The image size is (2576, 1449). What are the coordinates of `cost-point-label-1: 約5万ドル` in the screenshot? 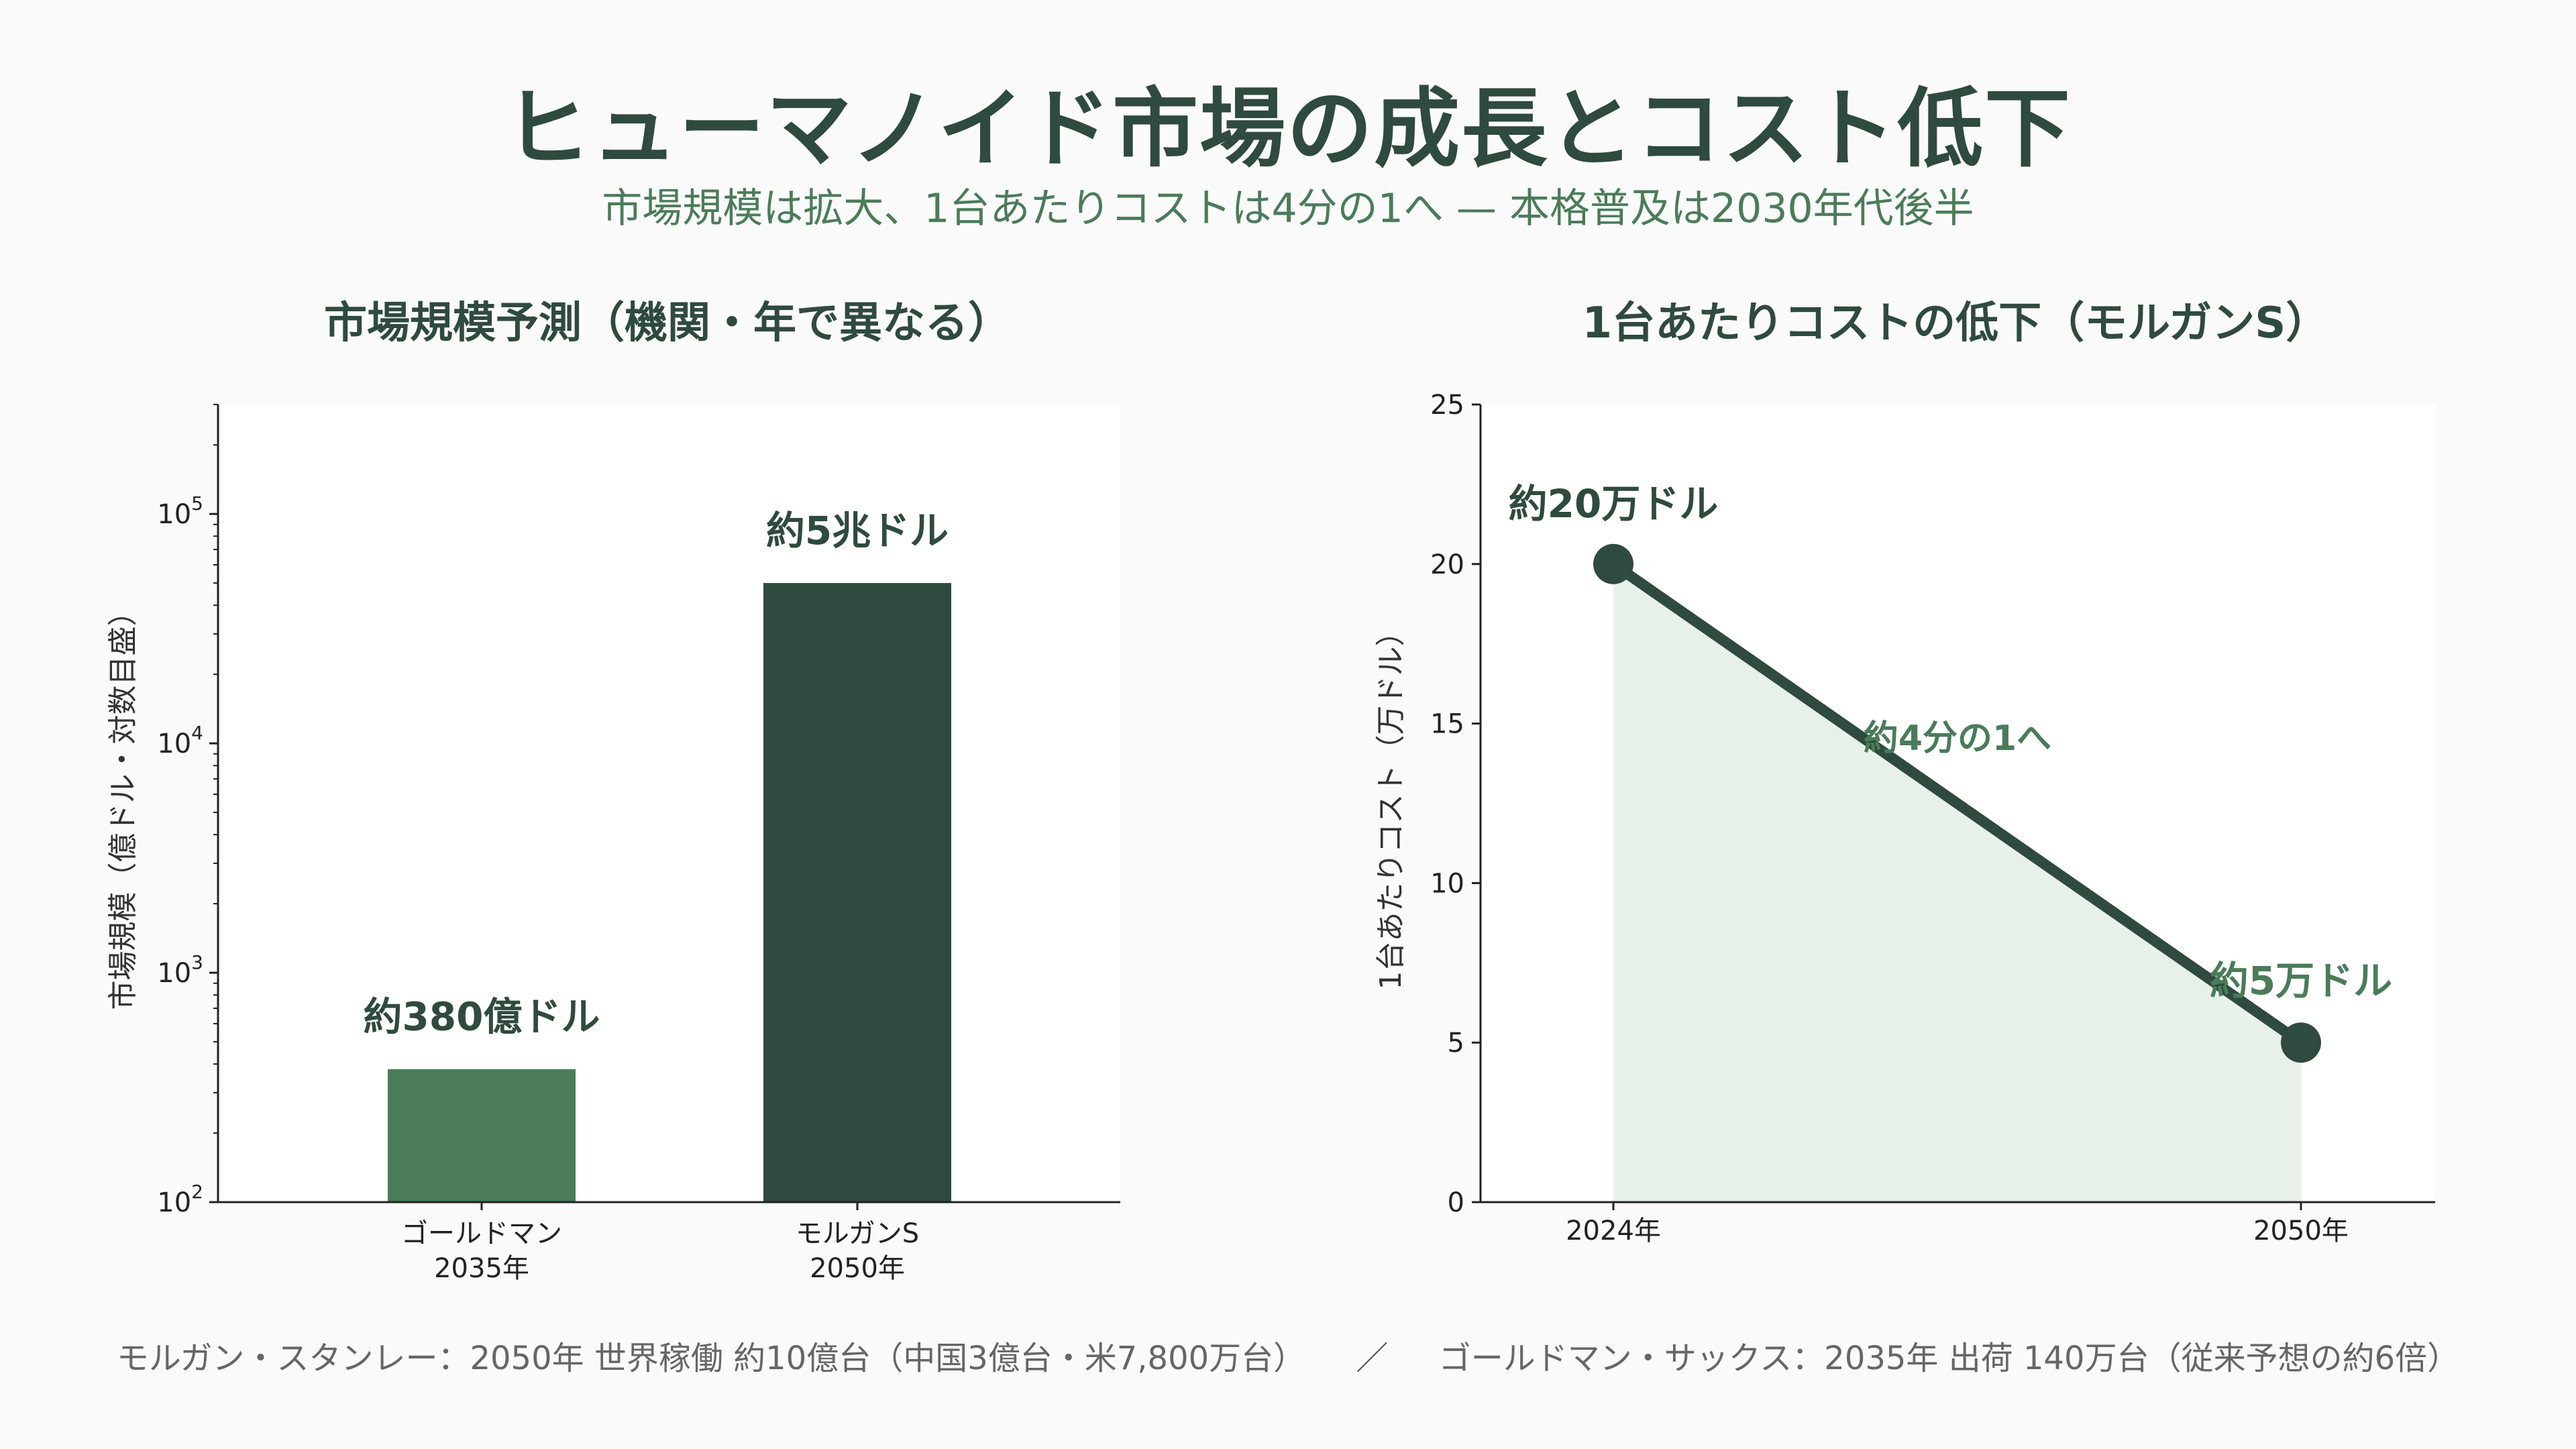 It's located at (2301, 981).